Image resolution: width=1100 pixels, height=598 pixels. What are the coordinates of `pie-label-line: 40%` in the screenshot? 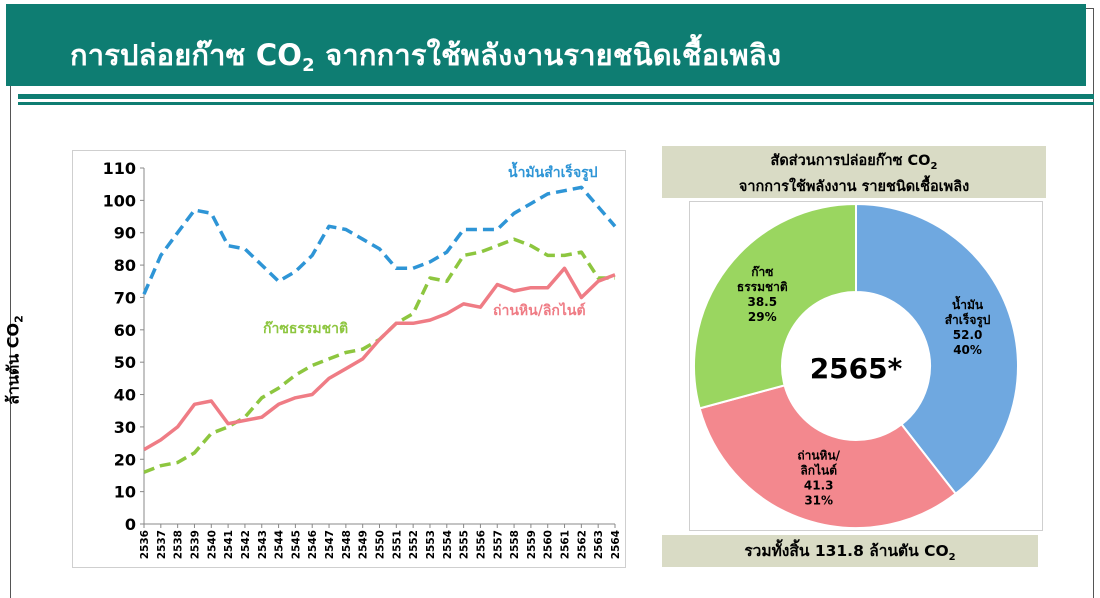 It's located at (967, 350).